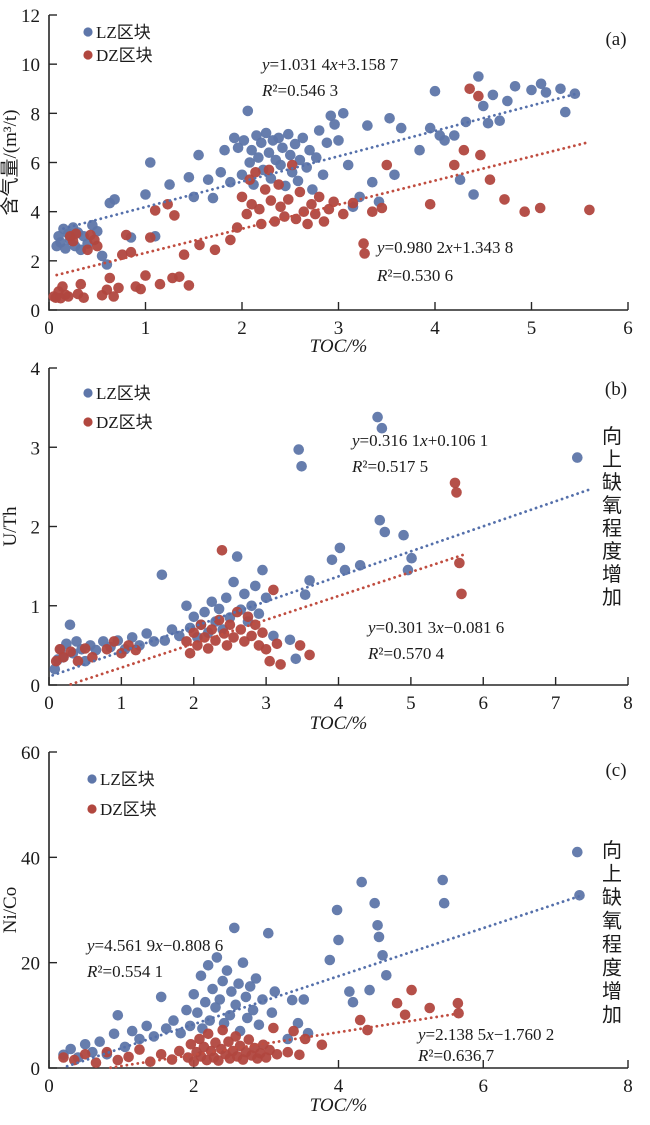 This screenshot has width=650, height=1125. What do you see at coordinates (324, 981) in the screenshot?
I see `lz-trendline` at bounding box center [324, 981].